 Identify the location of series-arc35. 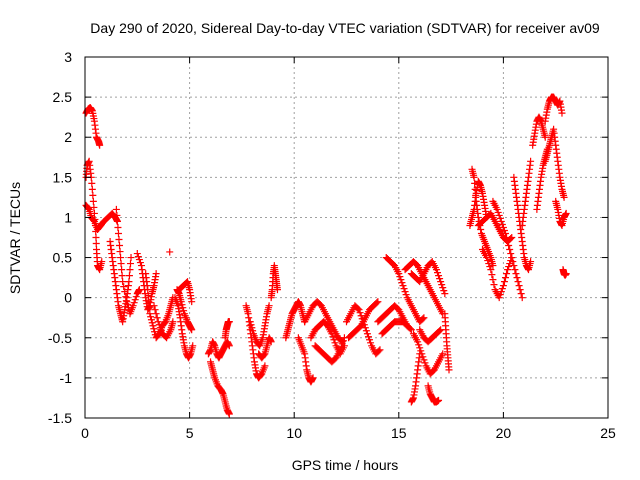
(433, 394).